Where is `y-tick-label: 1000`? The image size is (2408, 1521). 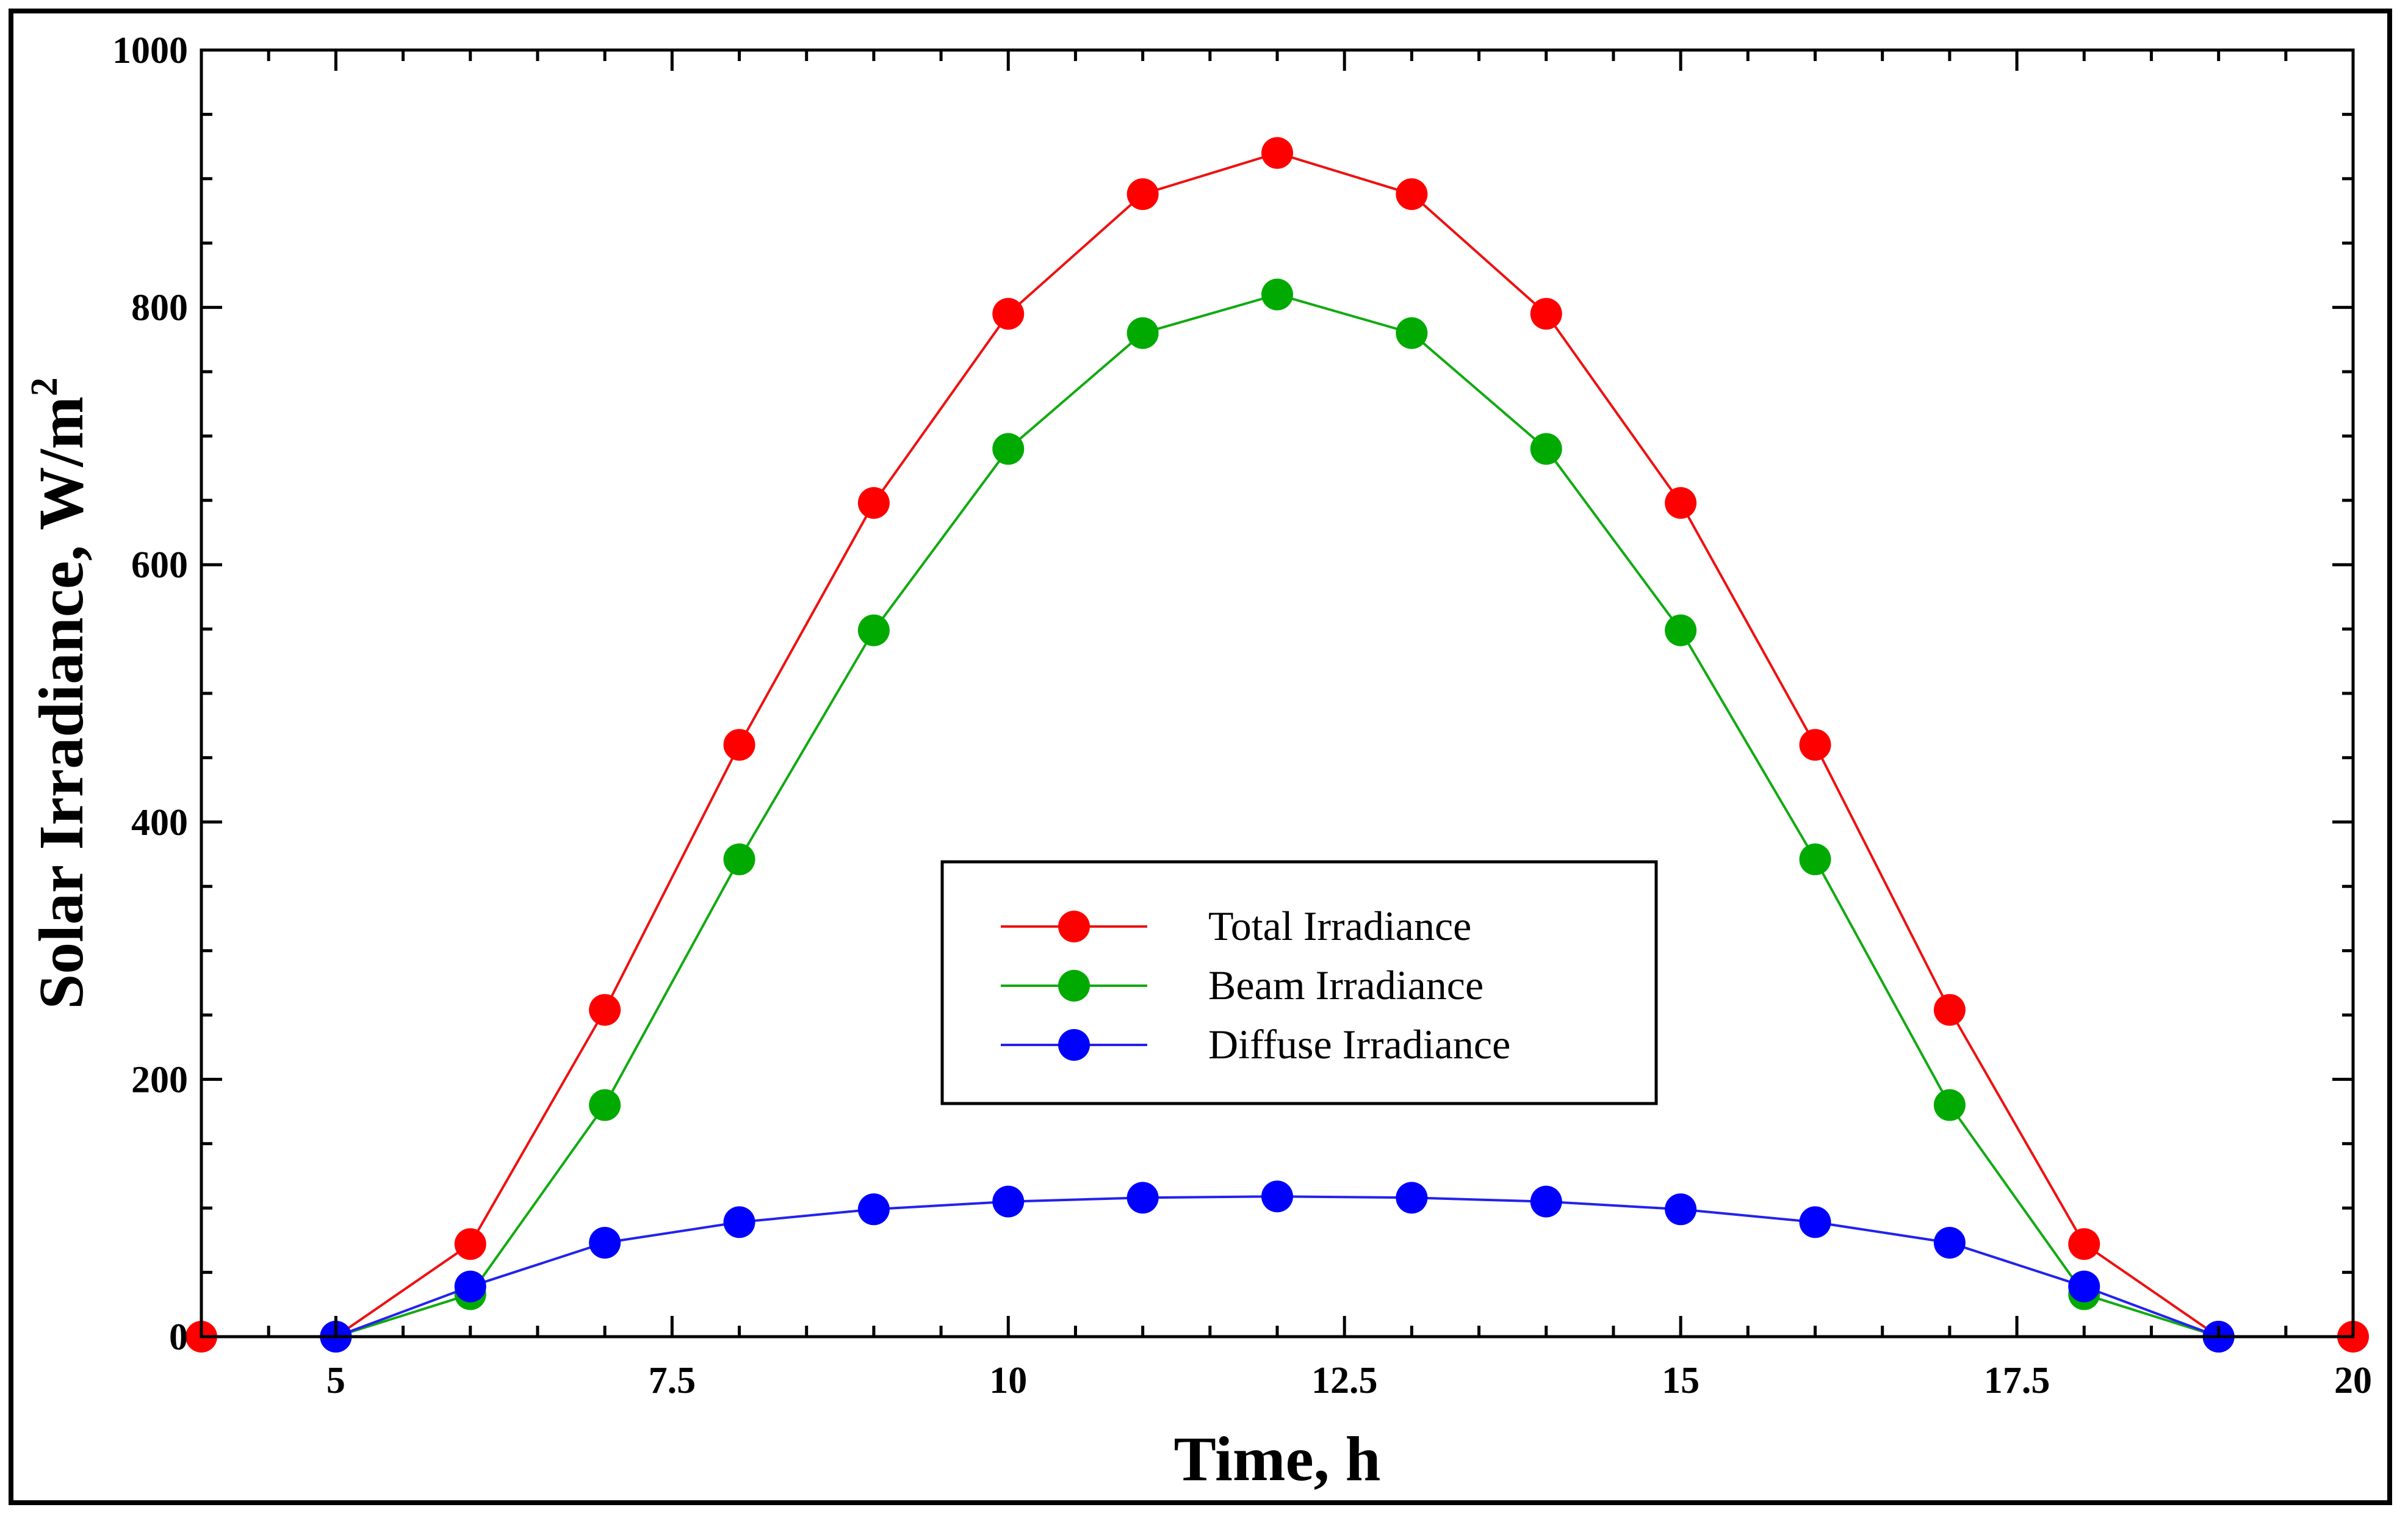 y-tick-label: 1000 is located at coordinates (150, 50).